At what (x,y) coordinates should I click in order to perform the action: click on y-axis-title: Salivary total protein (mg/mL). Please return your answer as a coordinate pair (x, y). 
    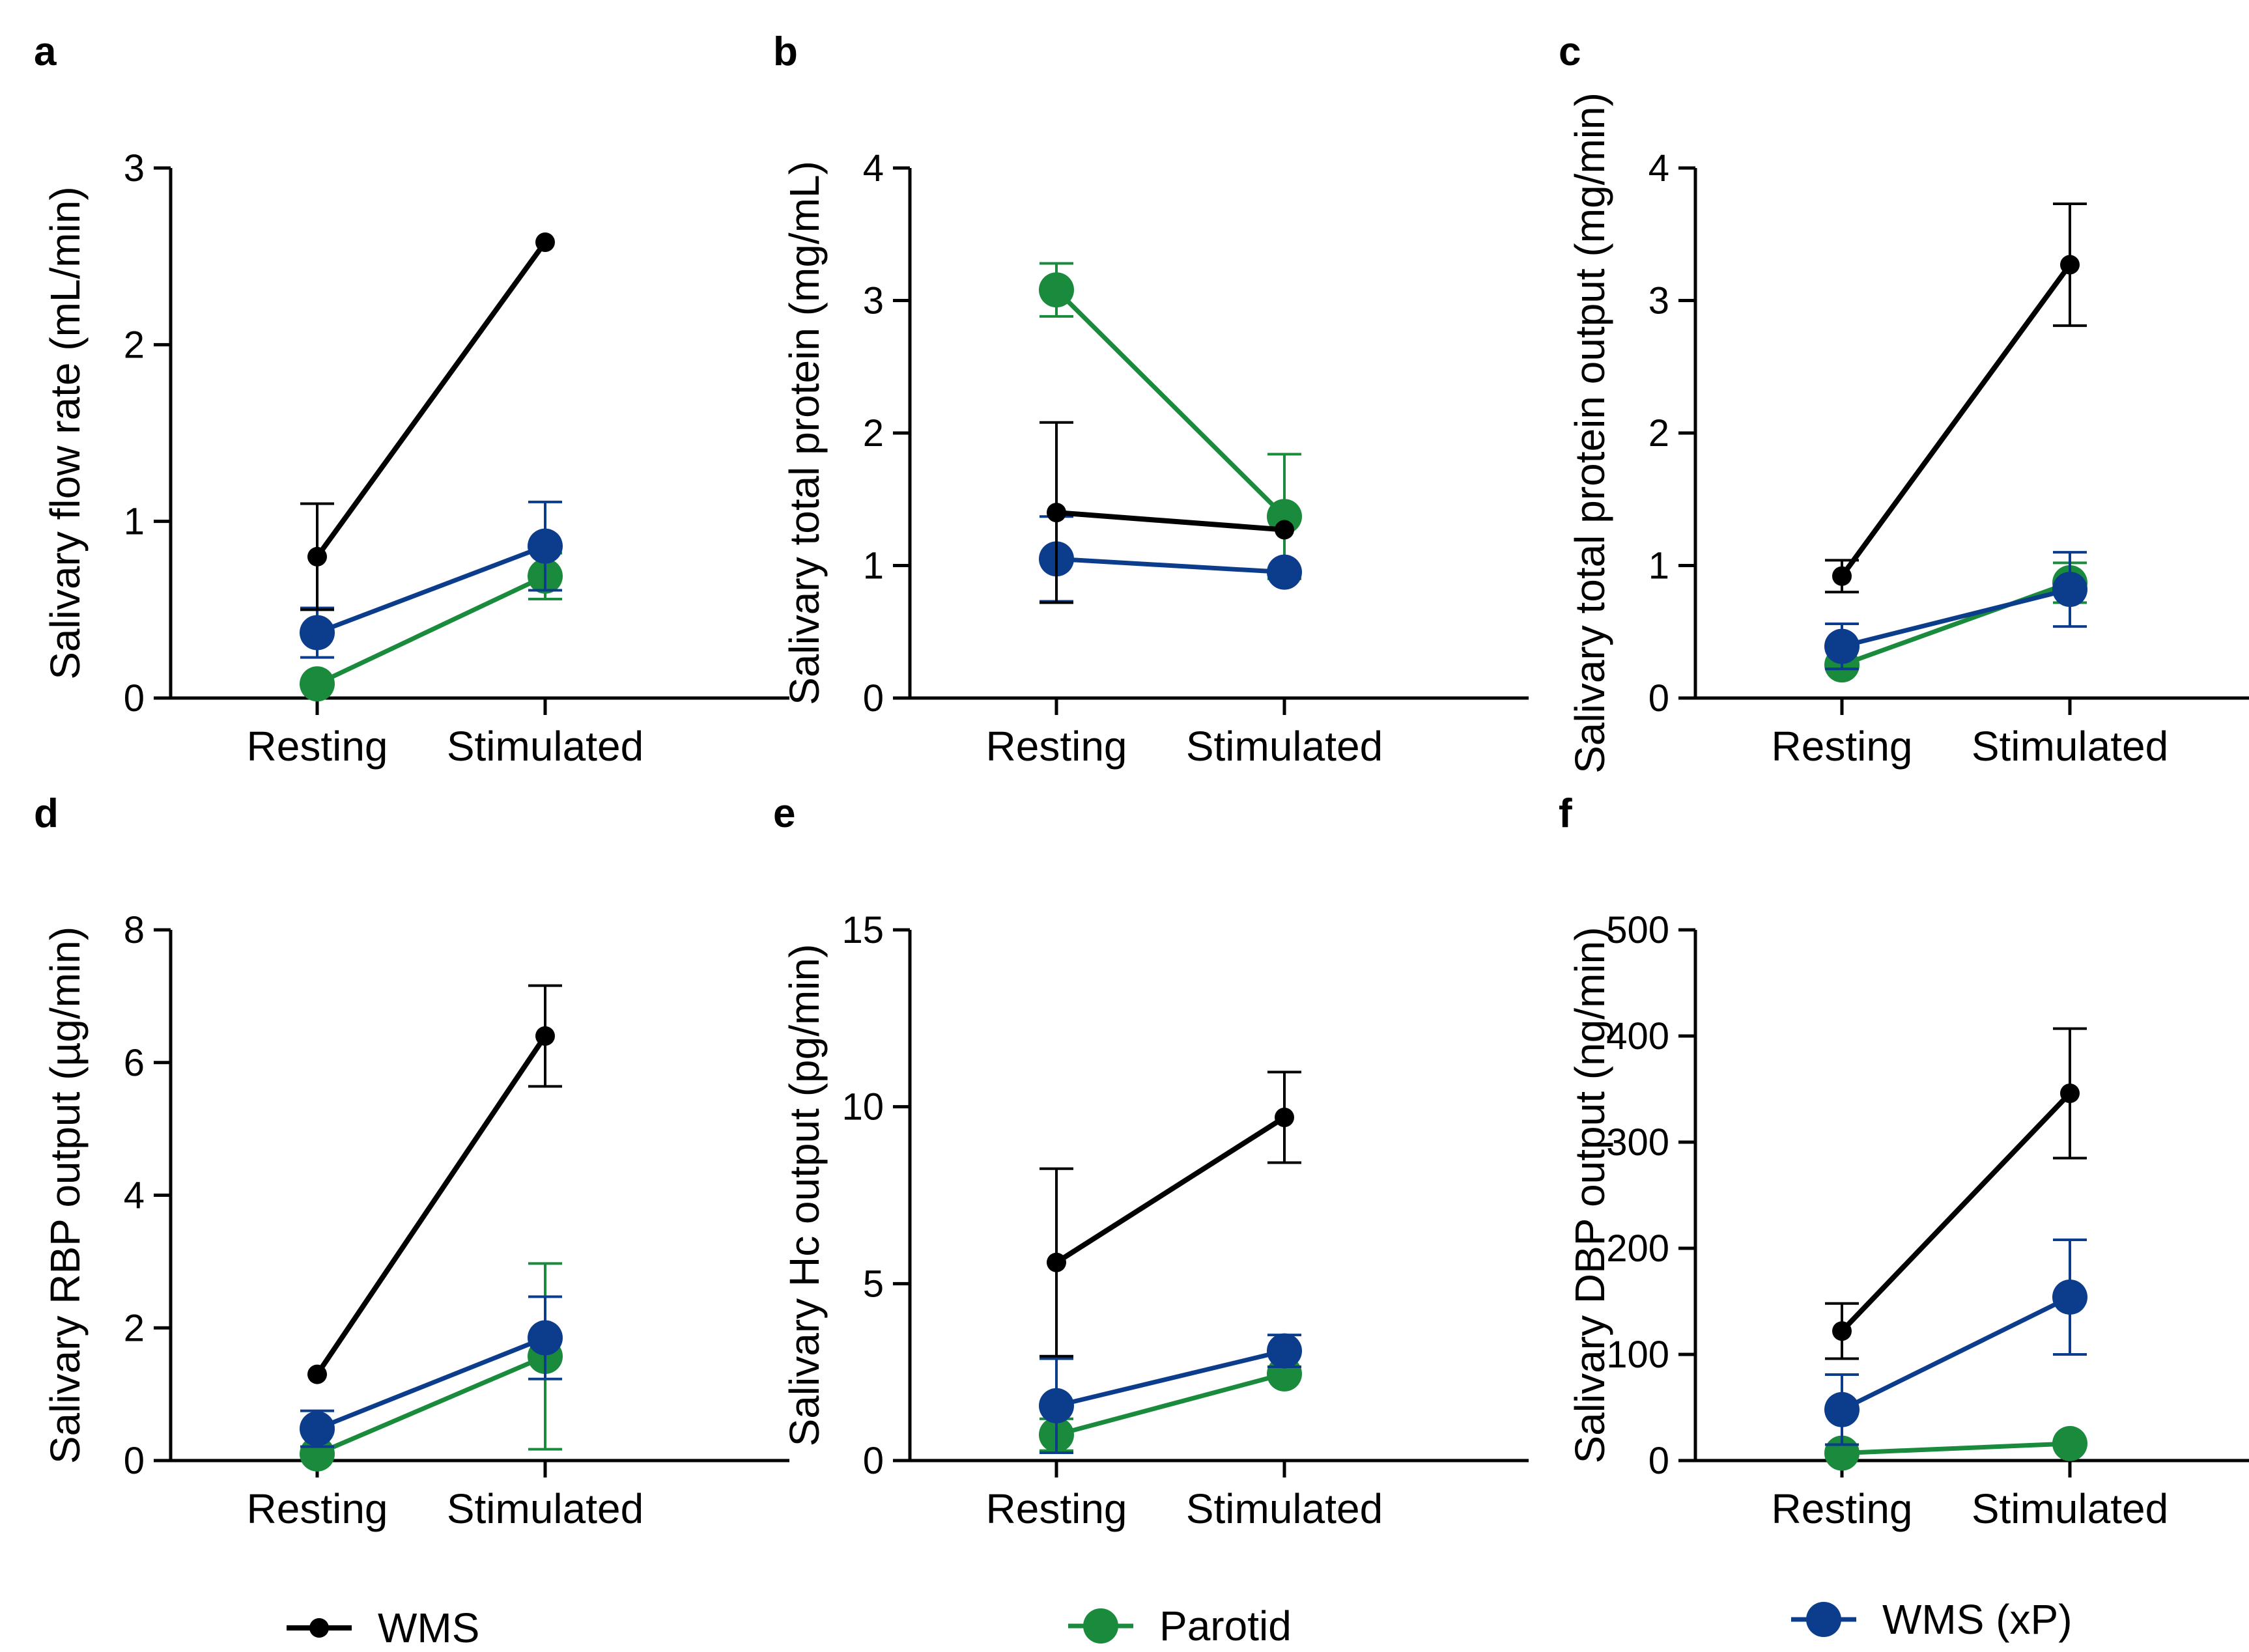
    Looking at the image, I should click on (804, 433).